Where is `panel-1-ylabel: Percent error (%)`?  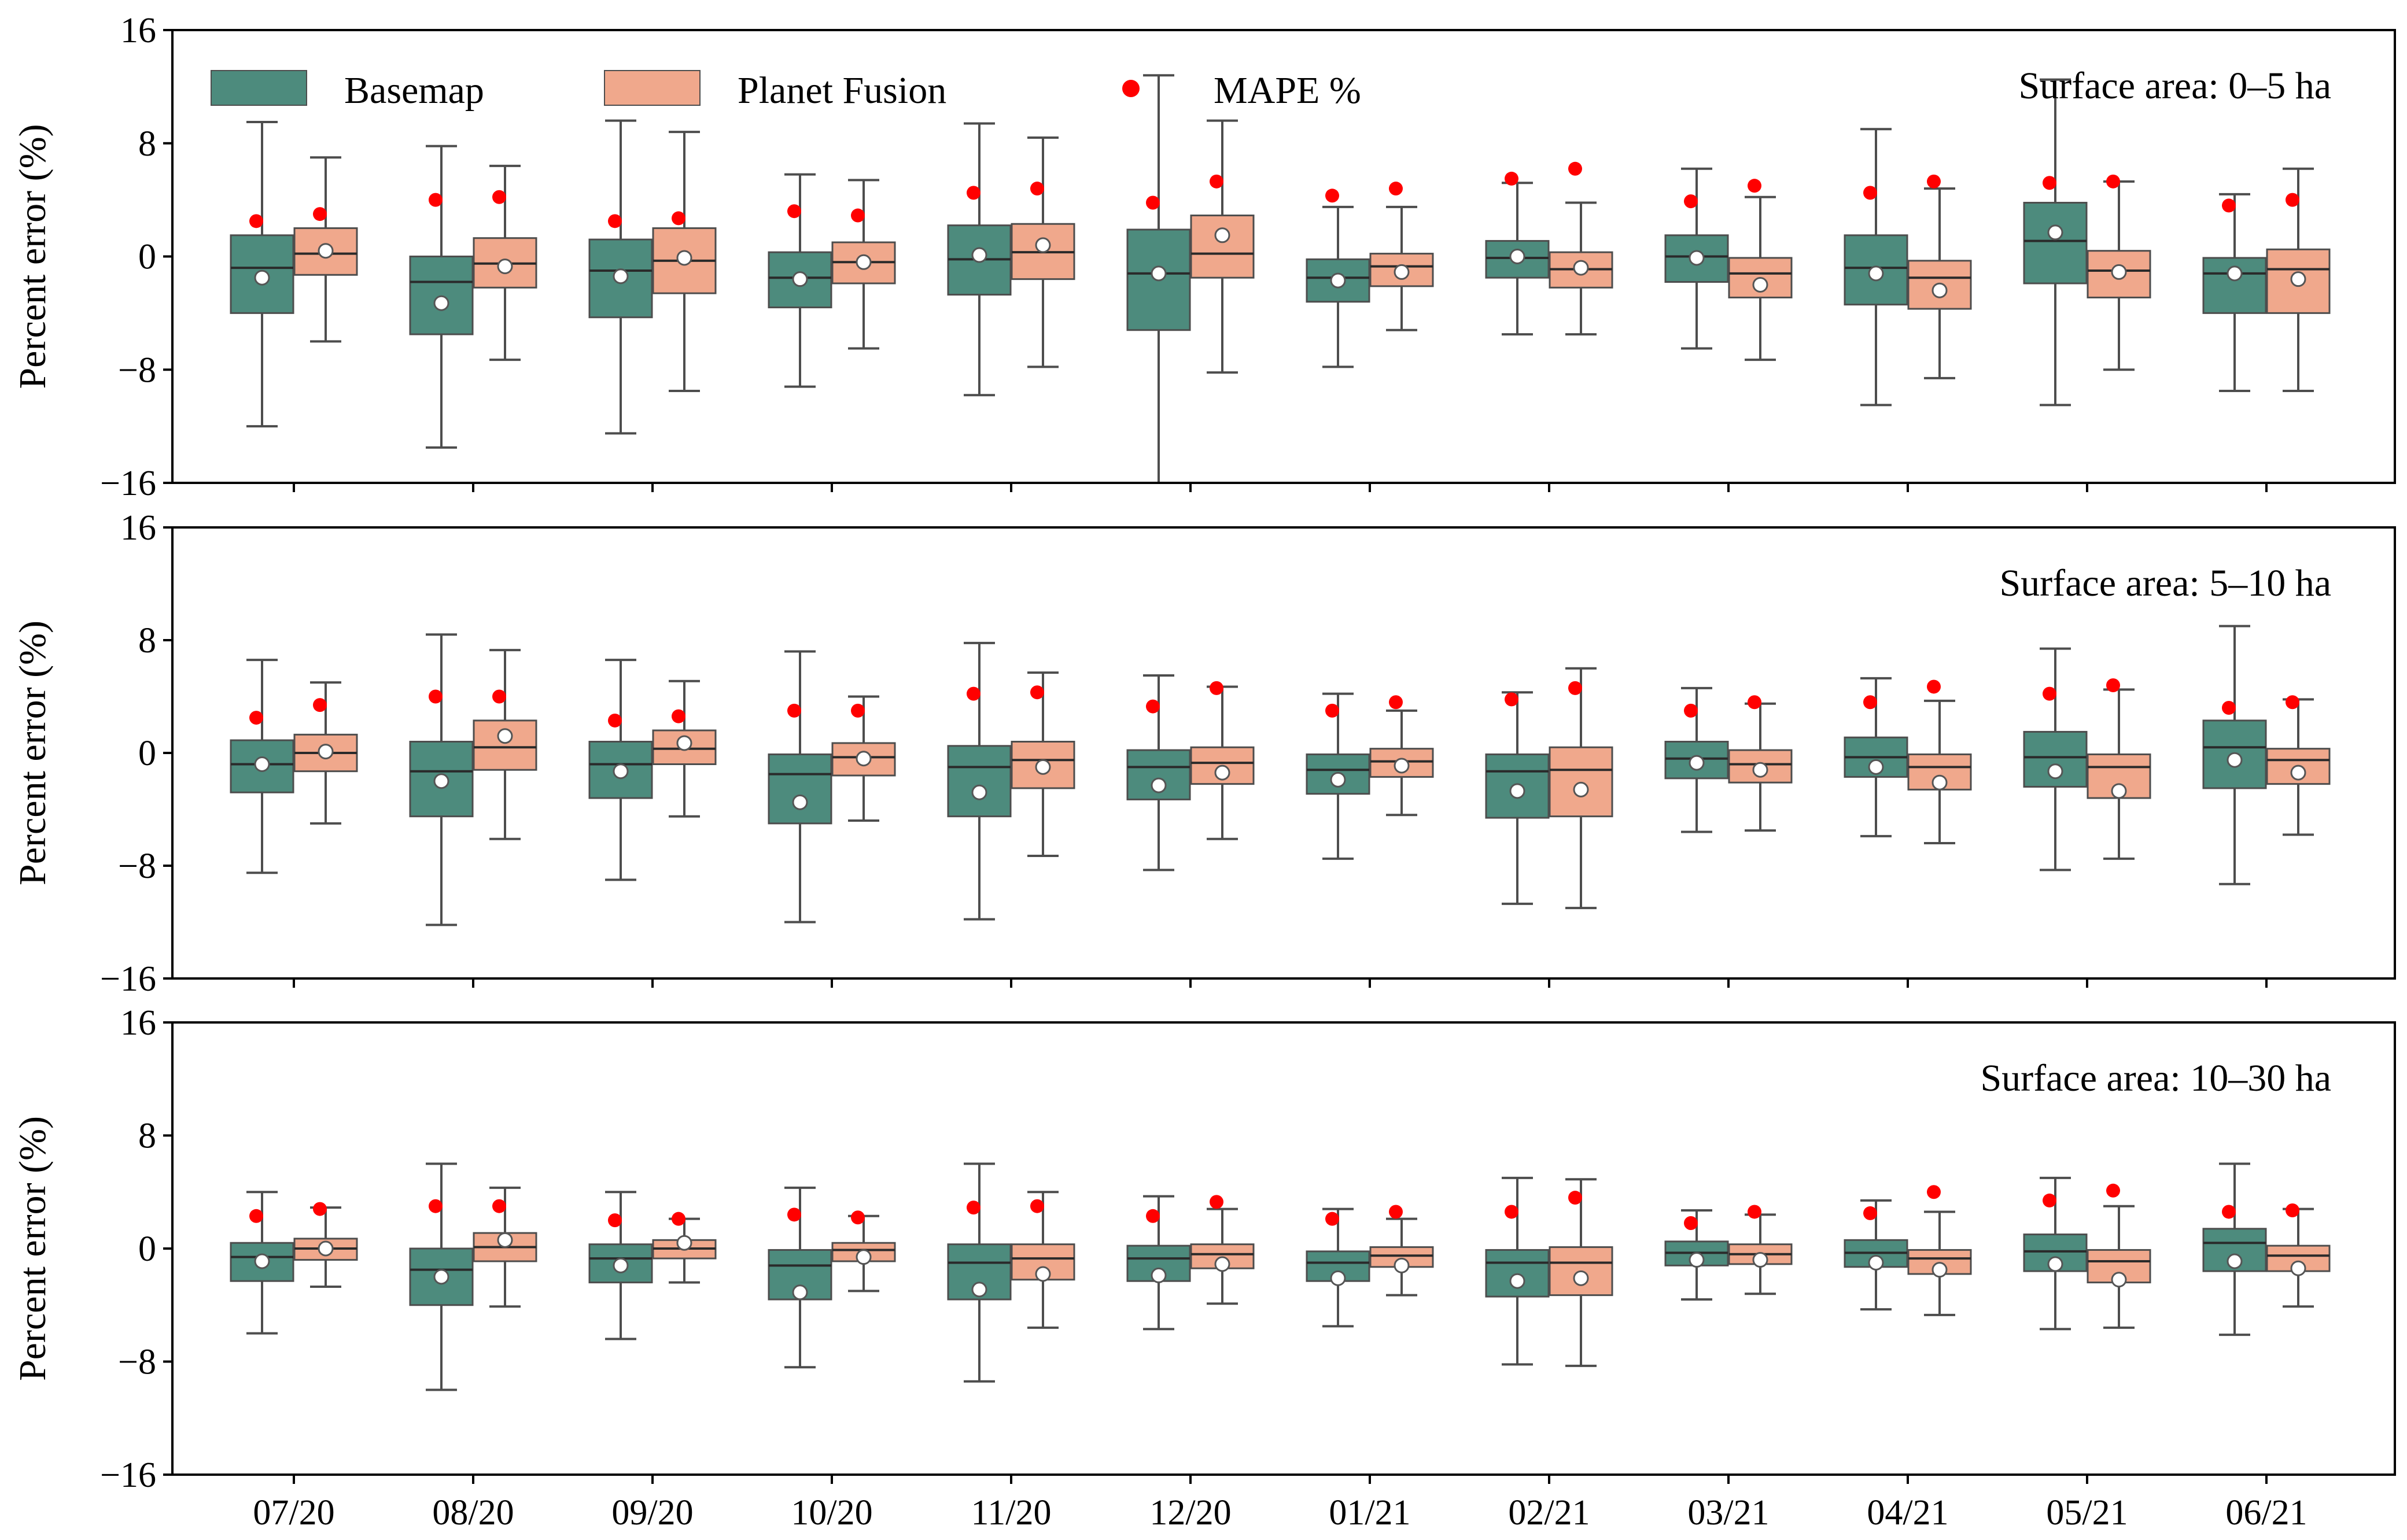 panel-1-ylabel: Percent error (%) is located at coordinates (33, 256).